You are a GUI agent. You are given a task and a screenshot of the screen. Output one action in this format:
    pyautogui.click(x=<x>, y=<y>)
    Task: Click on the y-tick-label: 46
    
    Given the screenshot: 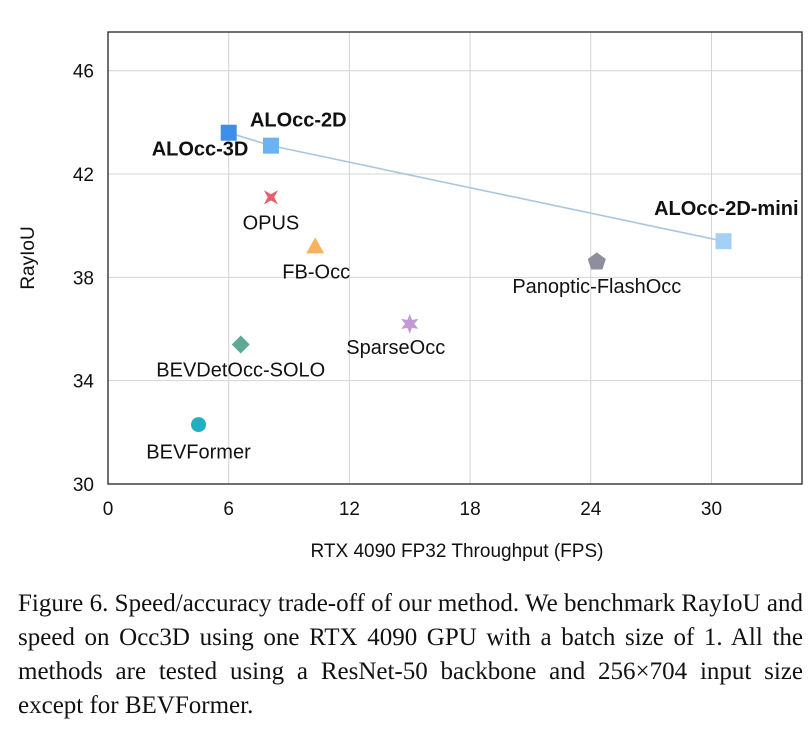 What is the action you would take?
    pyautogui.click(x=83, y=72)
    